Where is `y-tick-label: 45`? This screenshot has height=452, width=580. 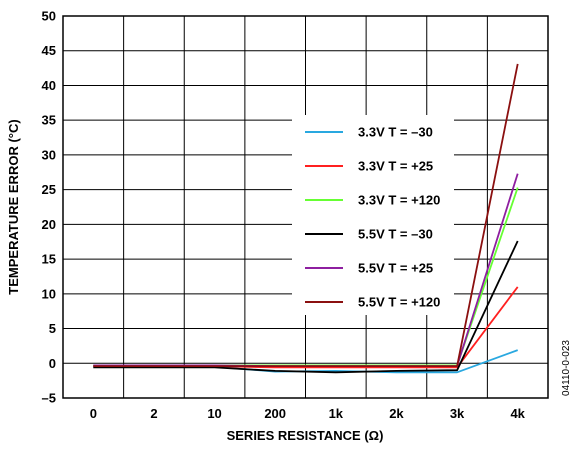 y-tick-label: 45 is located at coordinates (49, 50).